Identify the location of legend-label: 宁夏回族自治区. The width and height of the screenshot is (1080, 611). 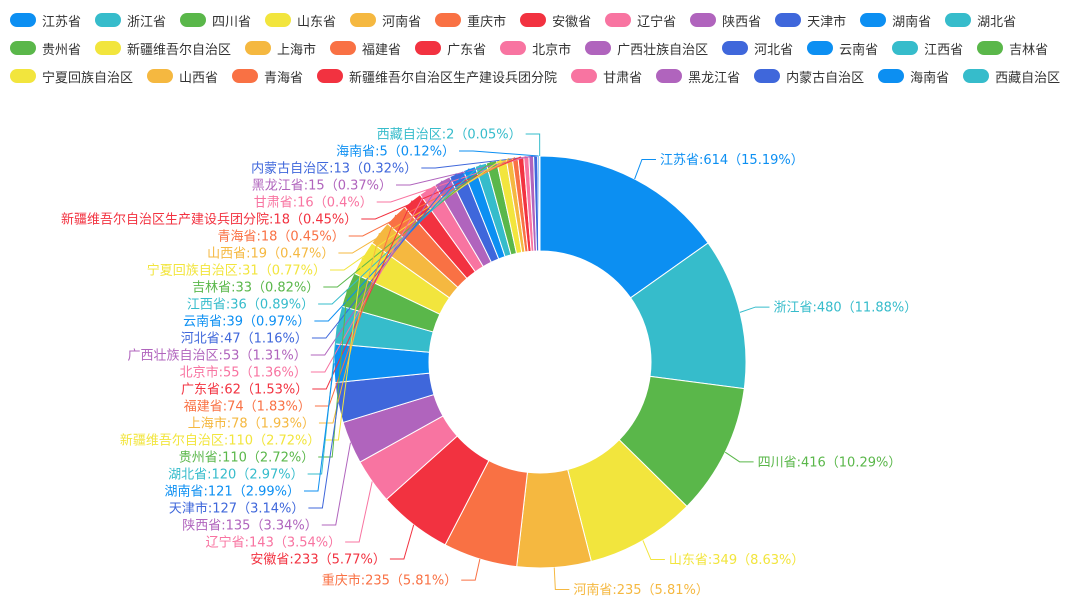
(88, 78).